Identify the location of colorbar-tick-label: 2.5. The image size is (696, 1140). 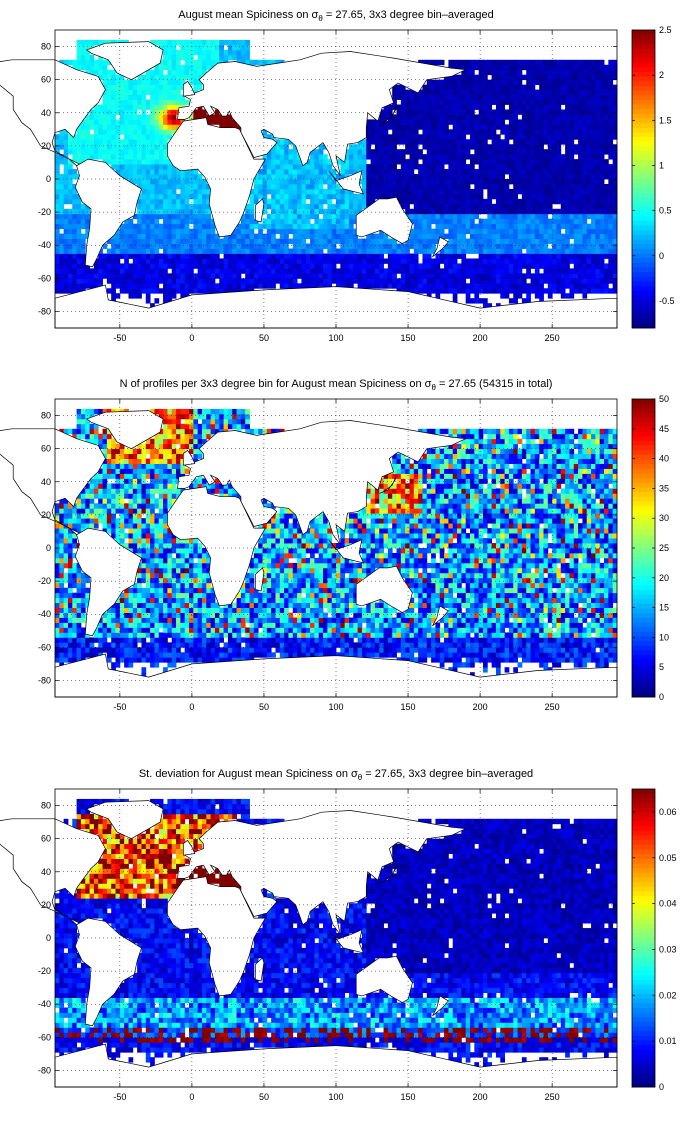
(665, 30).